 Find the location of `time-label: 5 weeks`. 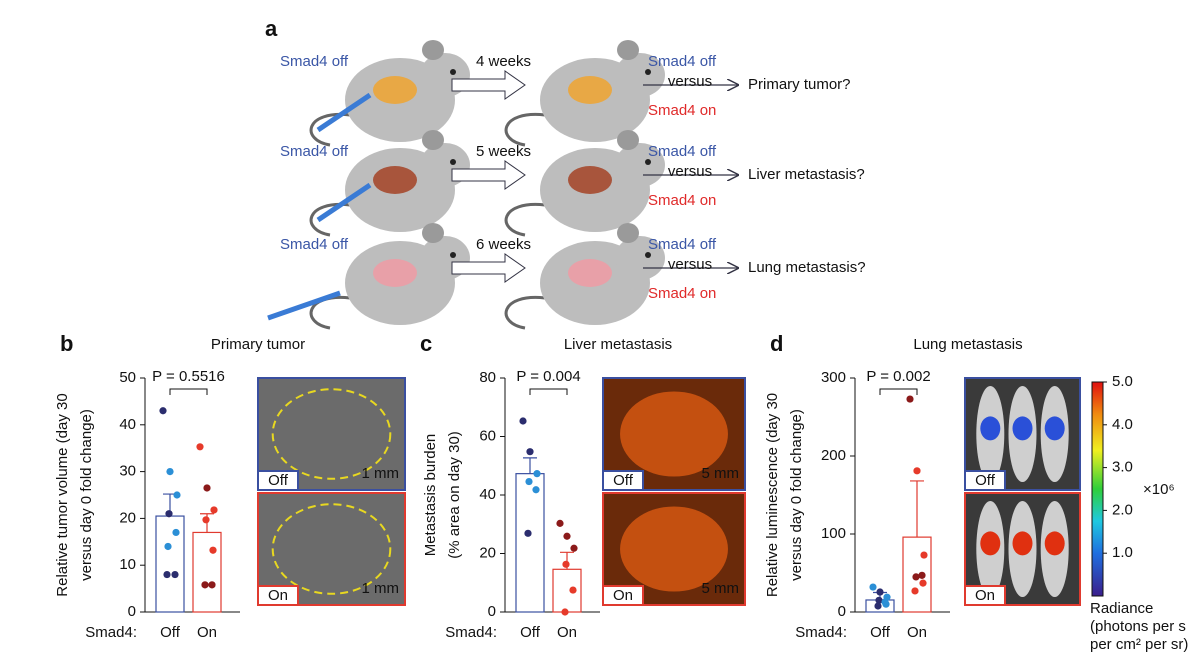

time-label: 5 weeks is located at coordinates (503, 151).